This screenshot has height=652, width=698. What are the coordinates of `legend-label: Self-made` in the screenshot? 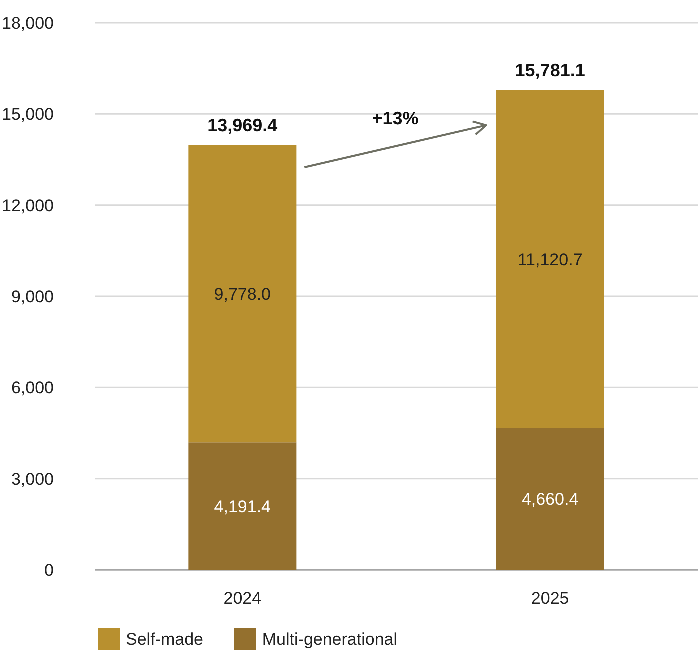 It's located at (165, 639).